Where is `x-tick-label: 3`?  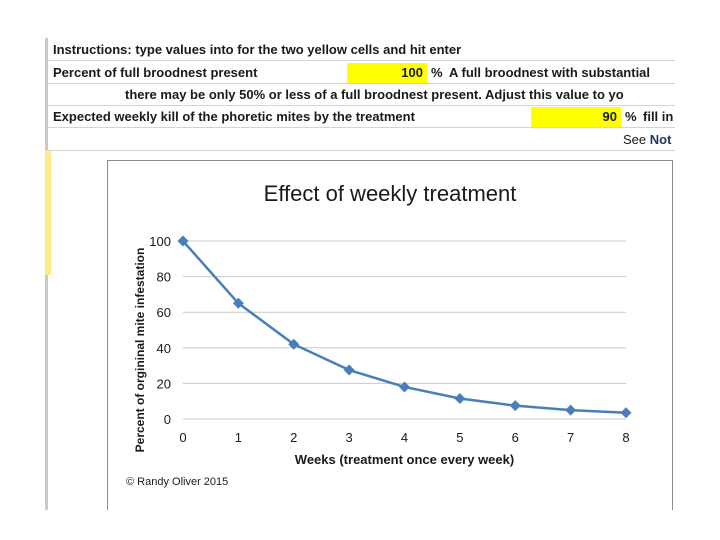 x-tick-label: 3 is located at coordinates (349, 437).